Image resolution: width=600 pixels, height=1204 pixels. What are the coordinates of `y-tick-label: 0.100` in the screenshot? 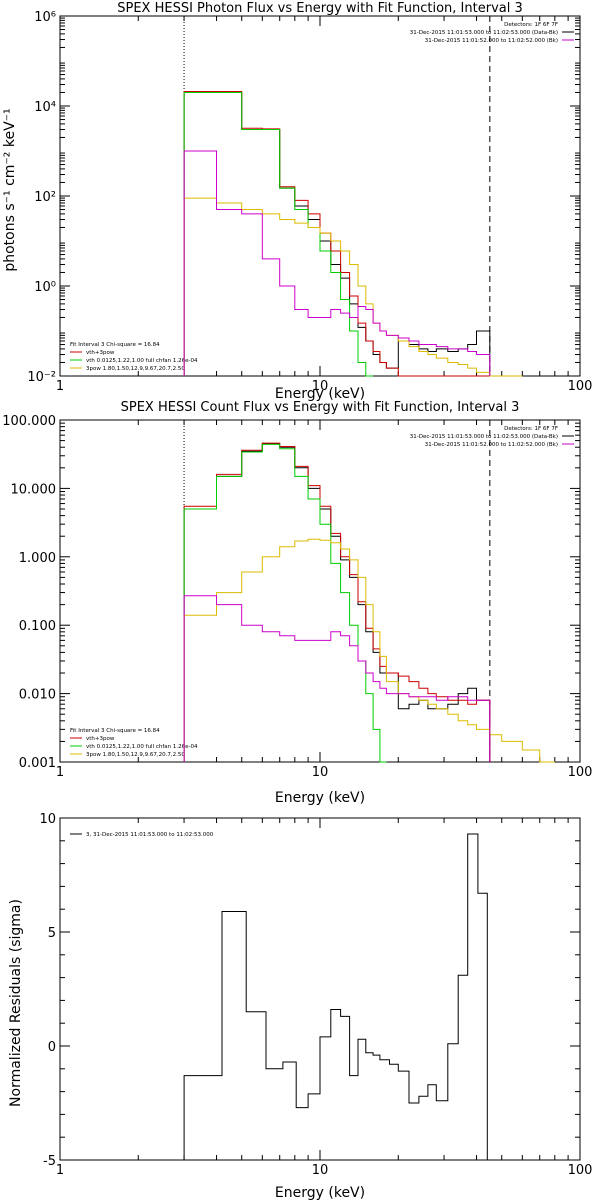 It's located at (37, 626).